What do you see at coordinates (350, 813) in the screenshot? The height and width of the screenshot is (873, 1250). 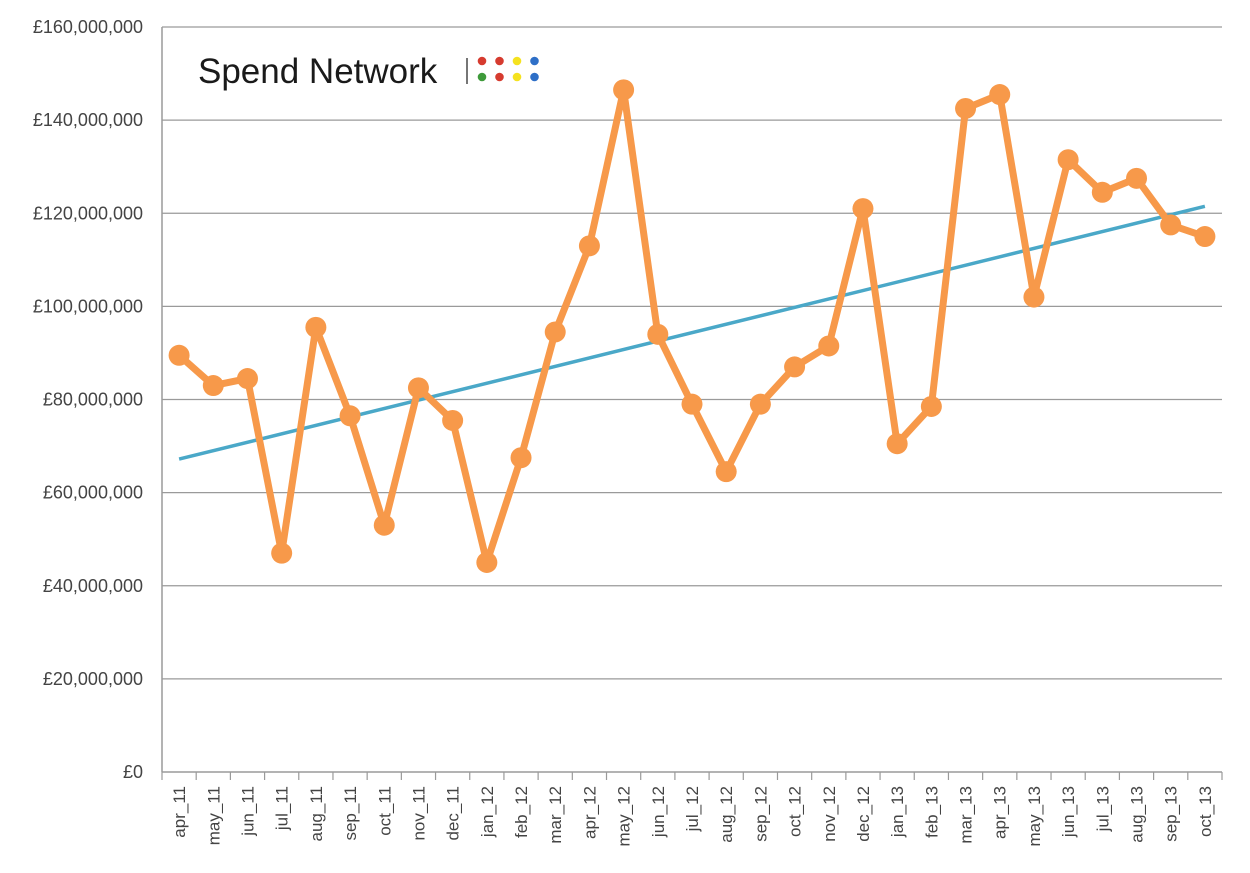 I see `x-tick-label: sep_11` at bounding box center [350, 813].